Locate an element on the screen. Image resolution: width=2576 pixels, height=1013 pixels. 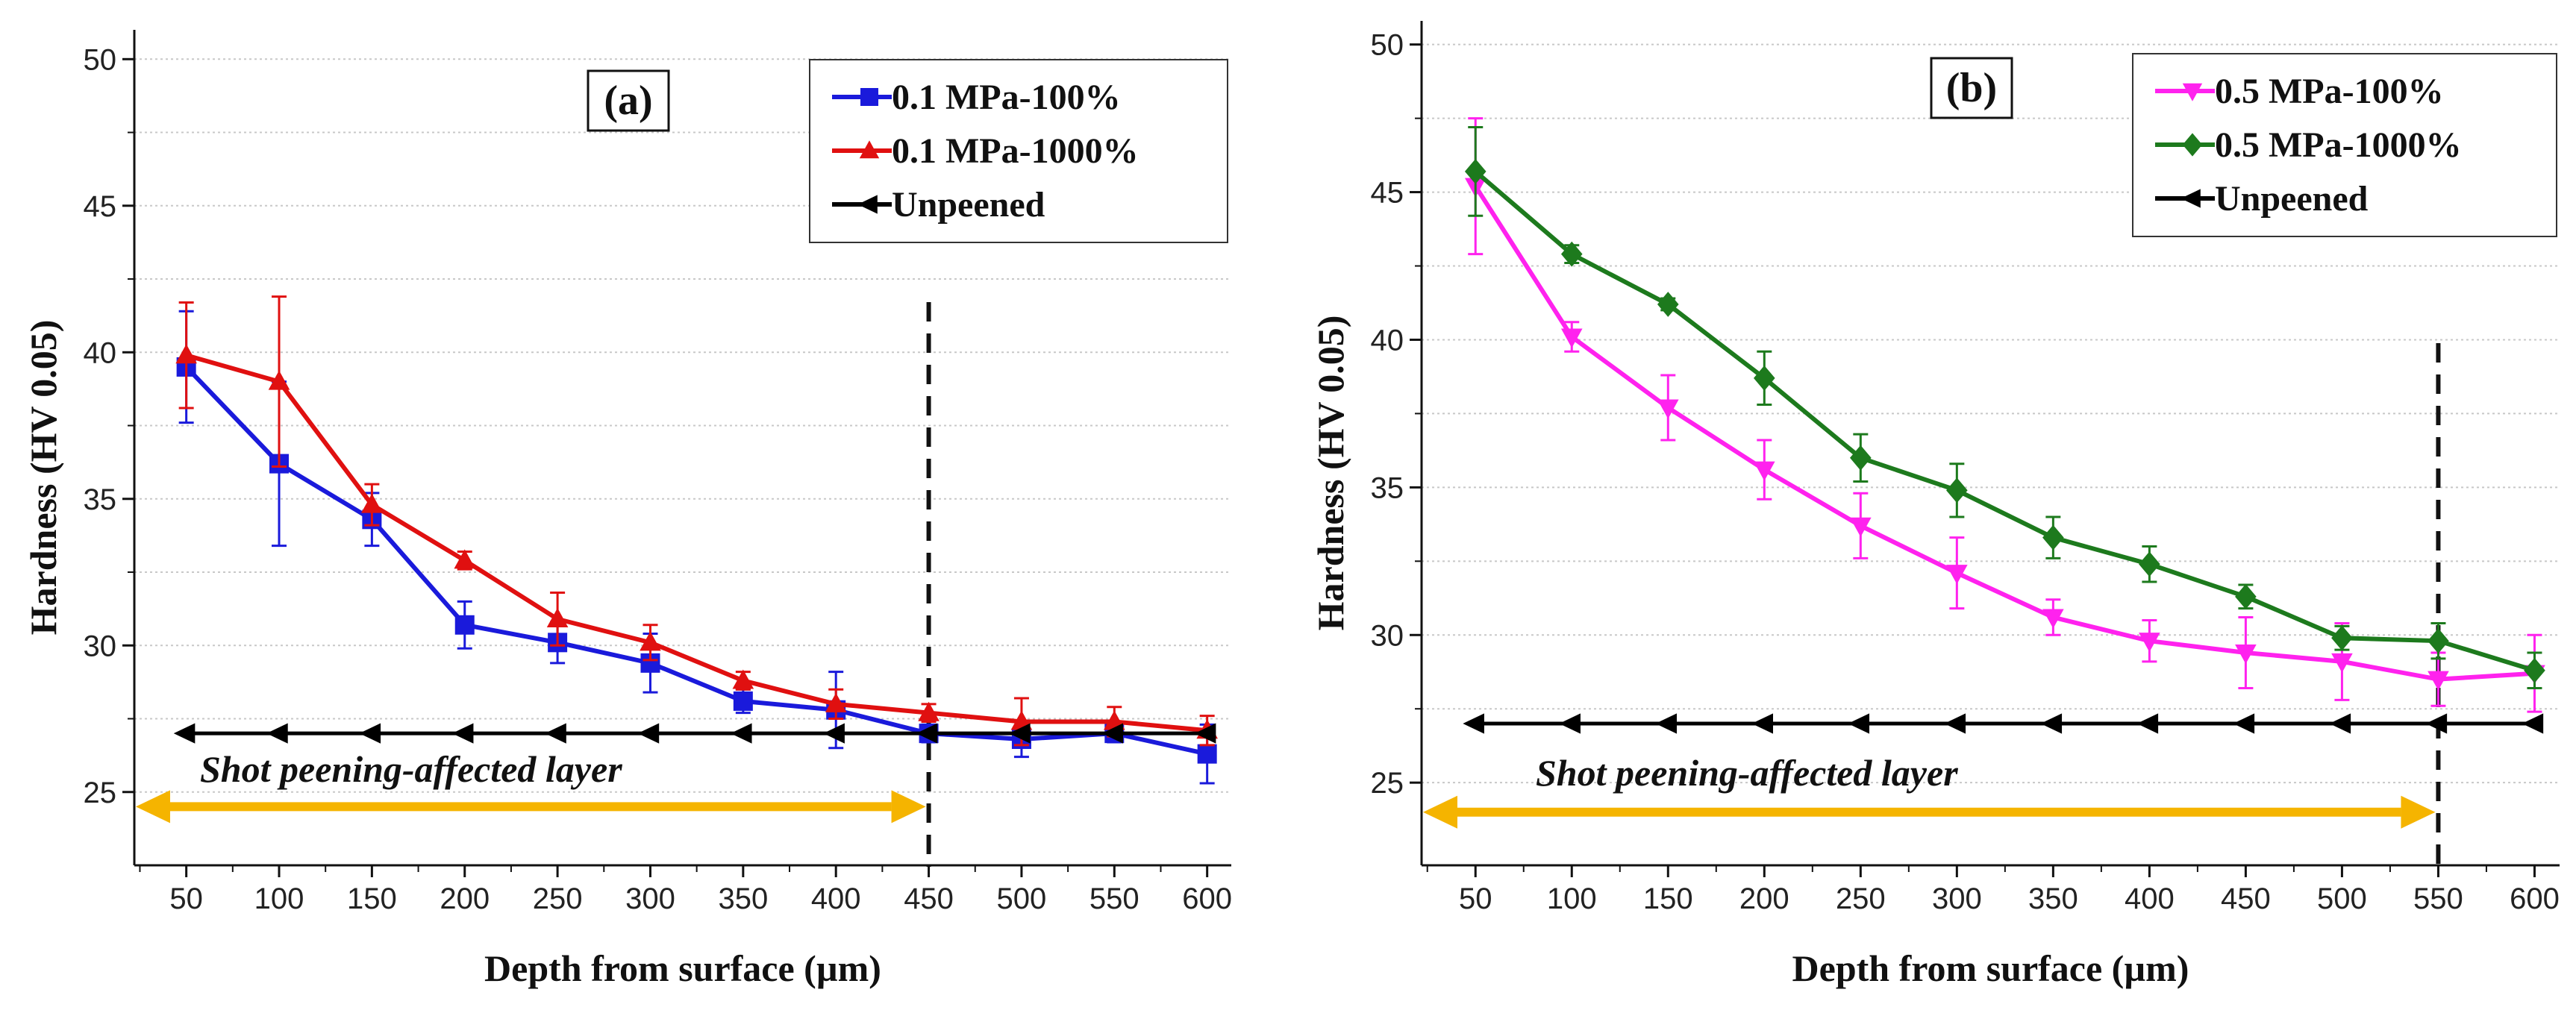
panel-label: (a) is located at coordinates (628, 101).